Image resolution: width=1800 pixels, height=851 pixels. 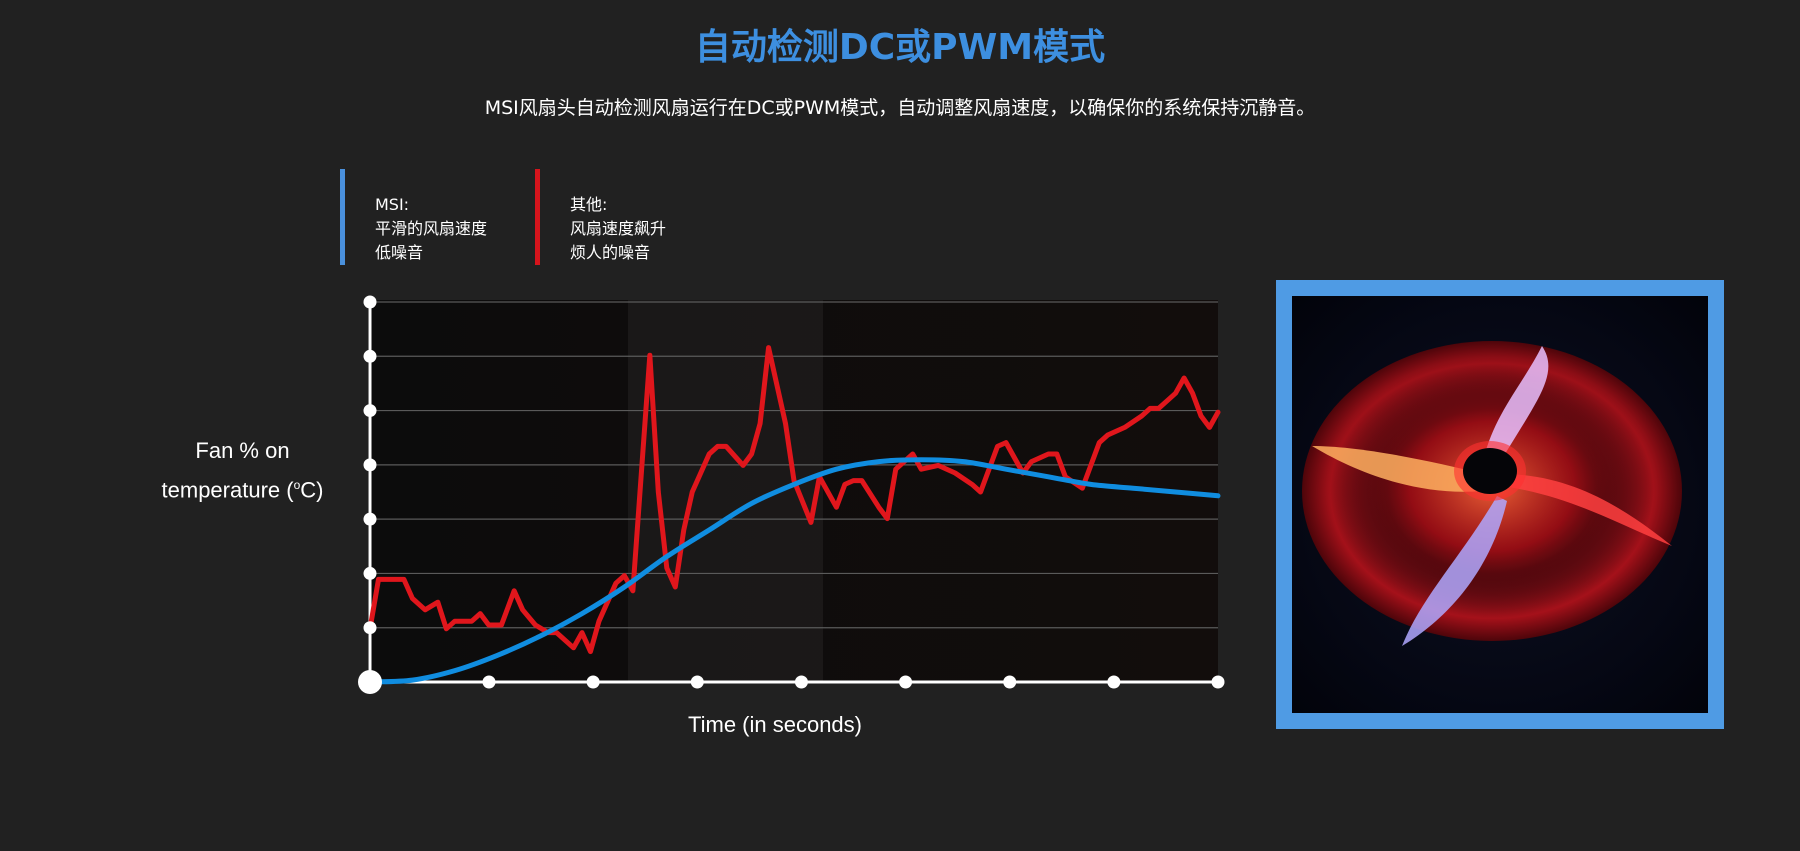 I want to click on fan-photo, so click(x=1500, y=504).